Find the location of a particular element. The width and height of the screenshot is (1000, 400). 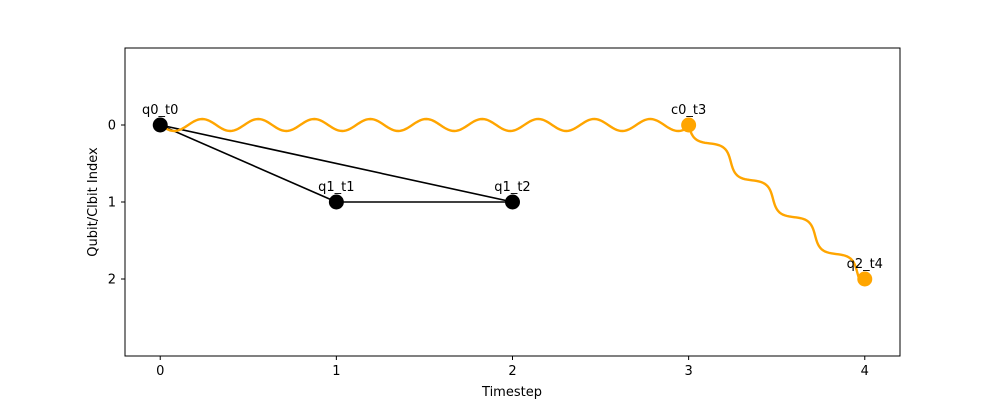

edge-q0_t0-q1_t2 is located at coordinates (336, 163).